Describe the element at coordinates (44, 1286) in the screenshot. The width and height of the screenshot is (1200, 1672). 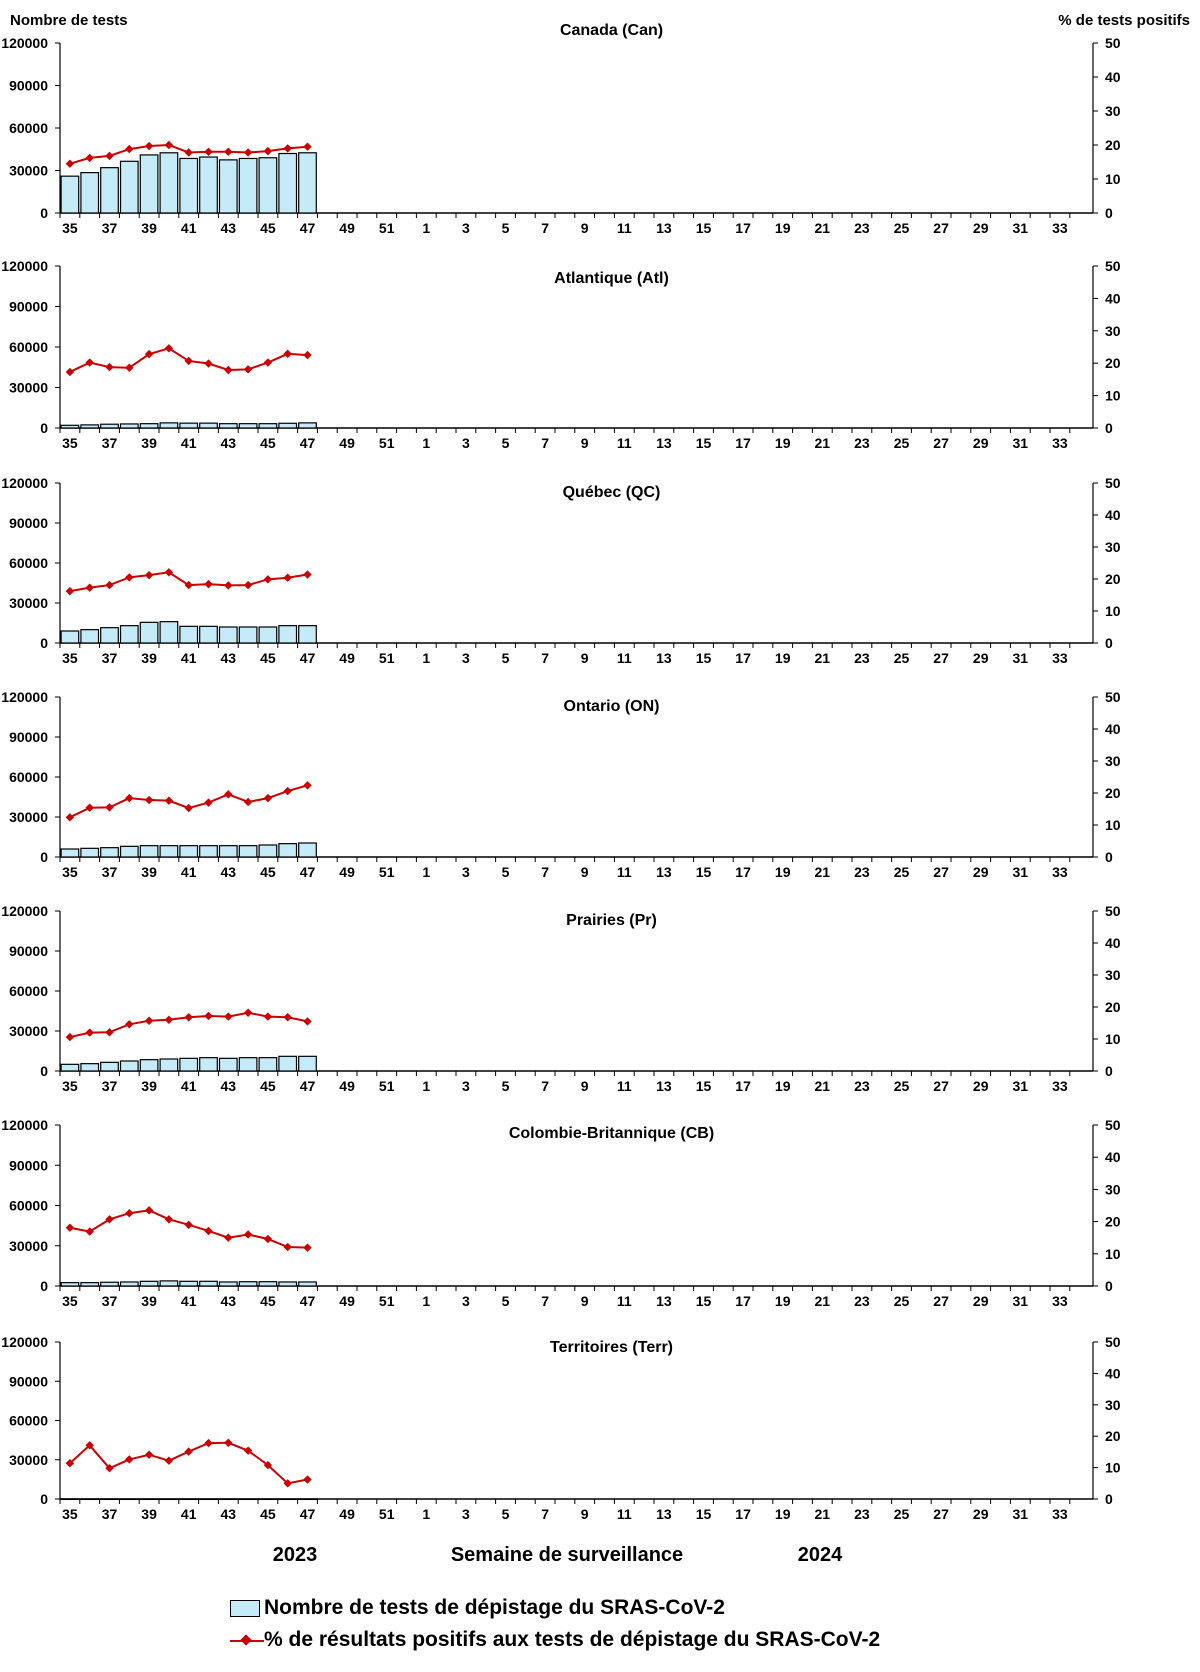
I see `left-tick-label: 0` at that location.